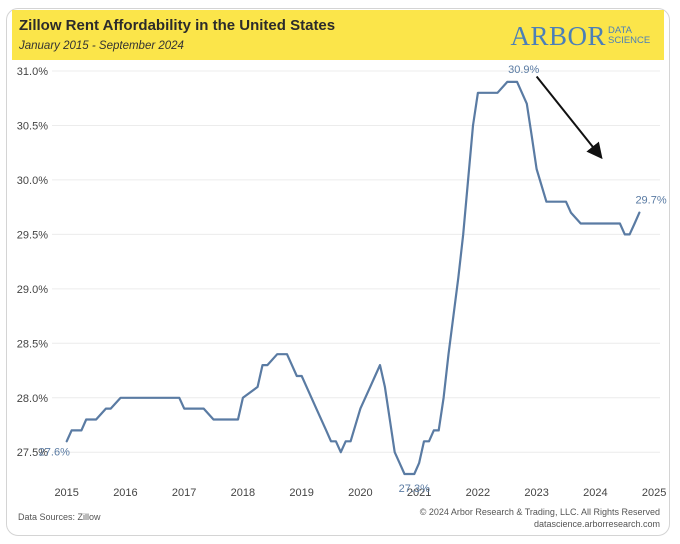 The width and height of the screenshot is (680, 544). Describe the element at coordinates (59, 517) in the screenshot. I see `data-source-note: Data Sources: Zillow` at that location.